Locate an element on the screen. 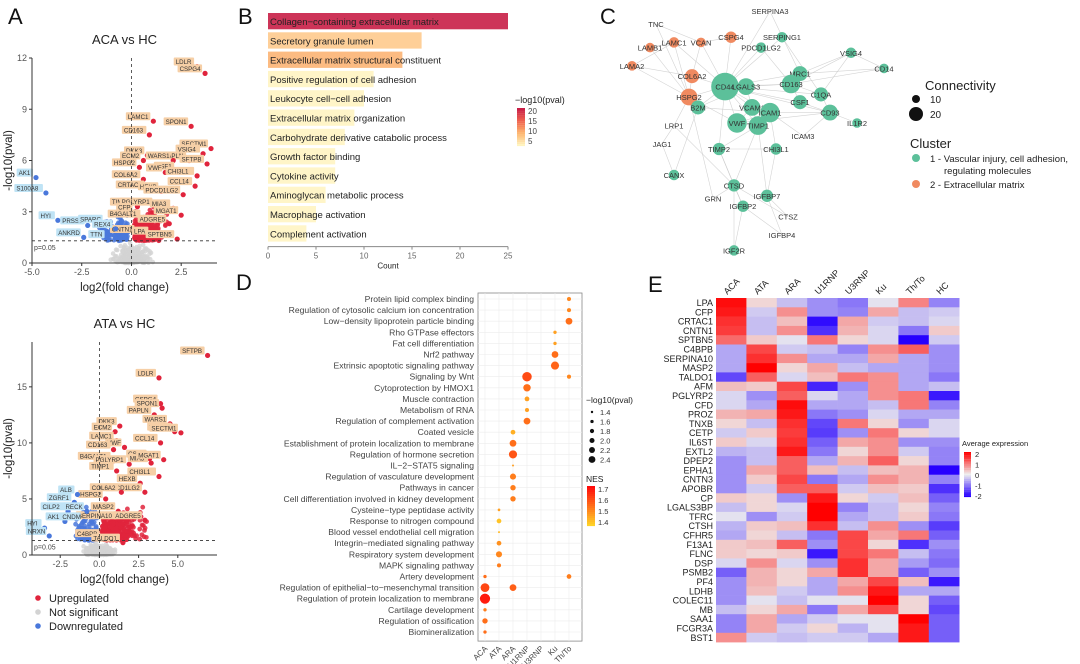 The width and height of the screenshot is (1080, 664). node-label: TNC is located at coordinates (656, 24).